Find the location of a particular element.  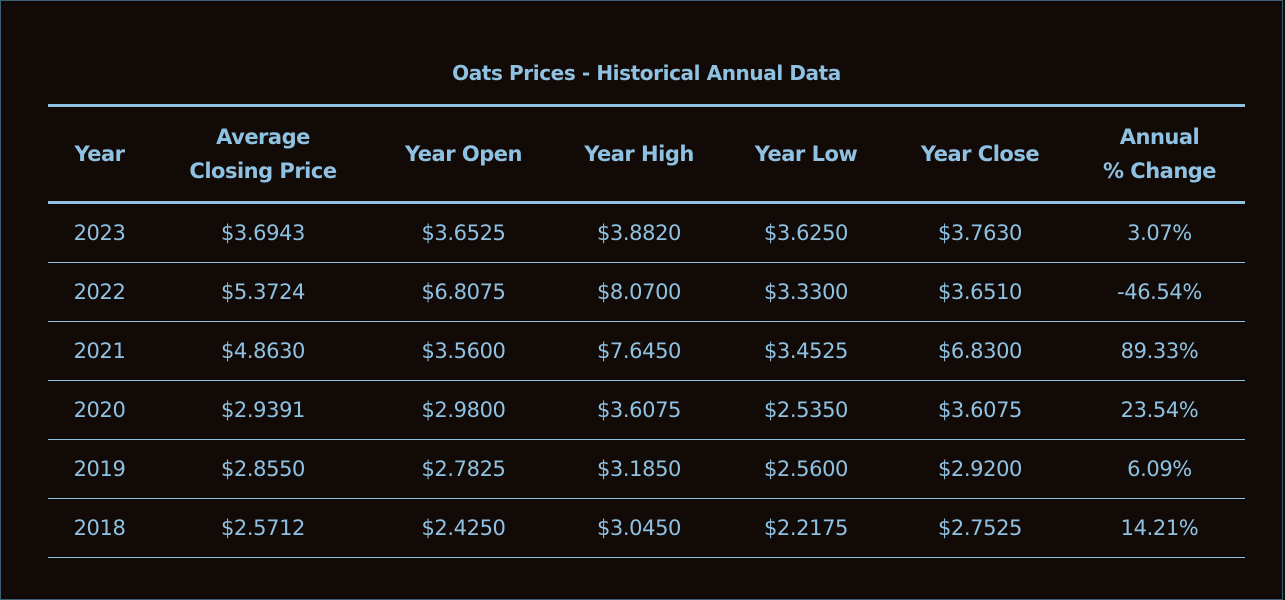

cell-year-high: $8.0700 is located at coordinates (639, 292).